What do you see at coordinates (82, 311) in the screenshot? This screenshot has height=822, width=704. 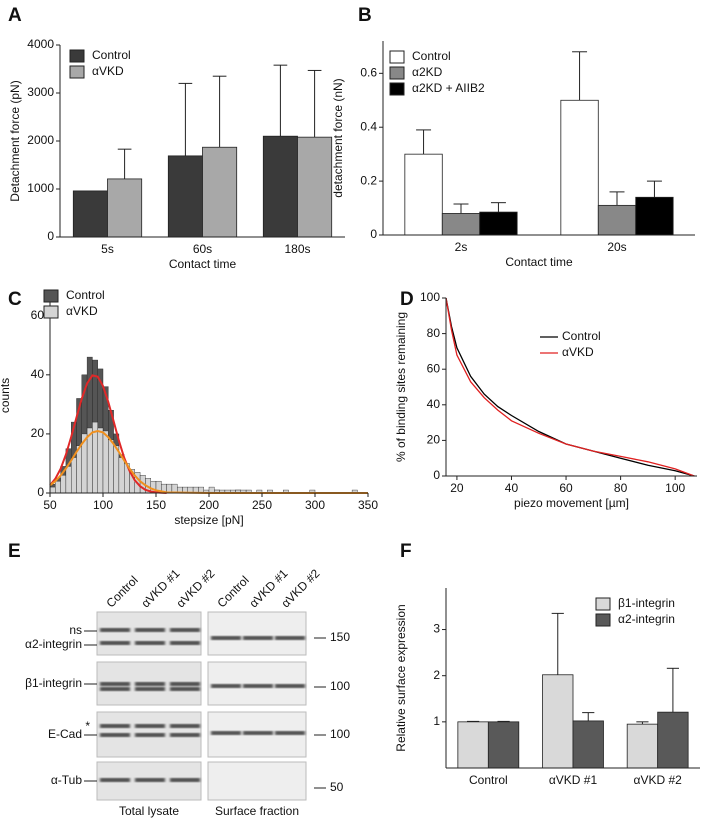 I see `legend-label: αVKD` at bounding box center [82, 311].